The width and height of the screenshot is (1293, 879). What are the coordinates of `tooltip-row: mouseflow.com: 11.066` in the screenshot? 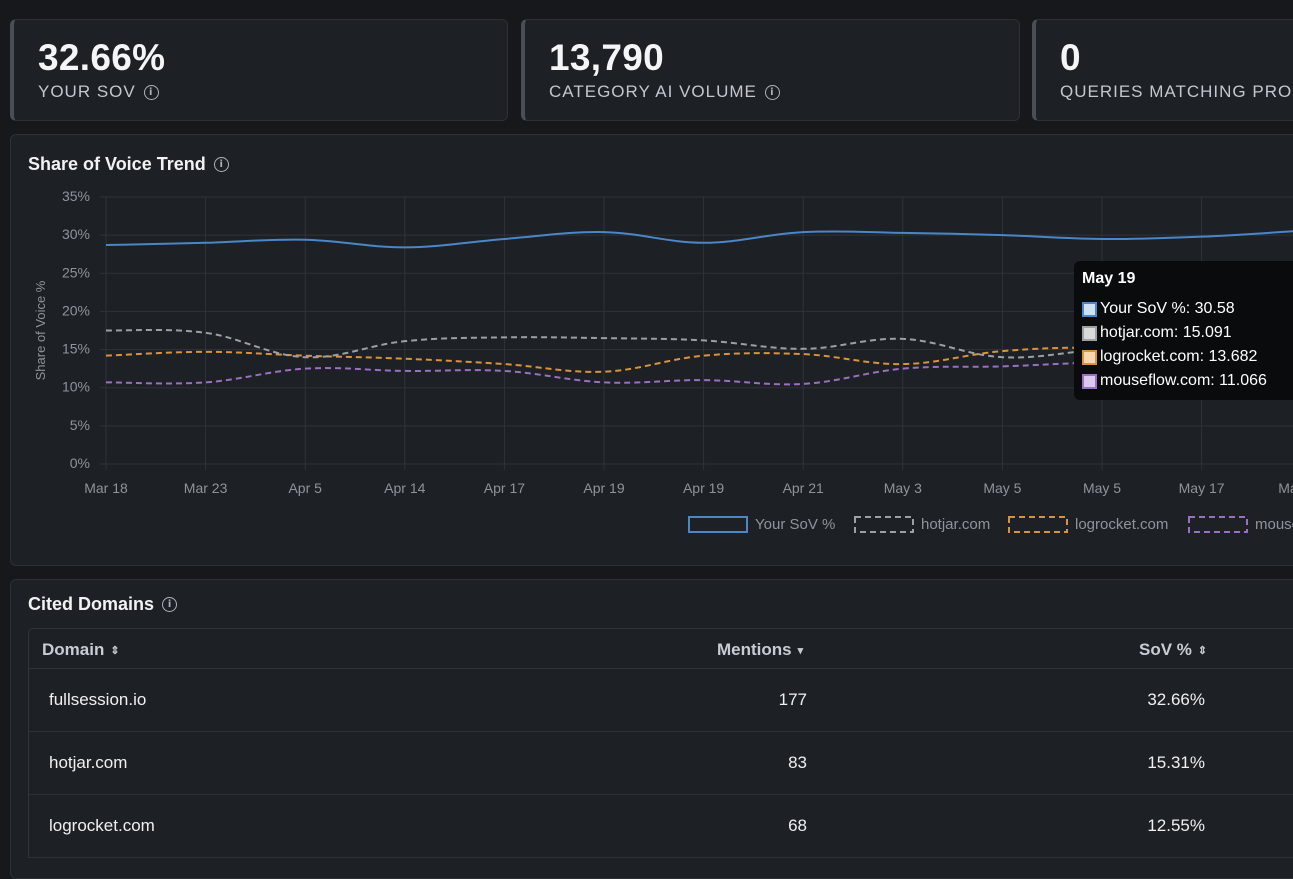 It's located at (1187, 381).